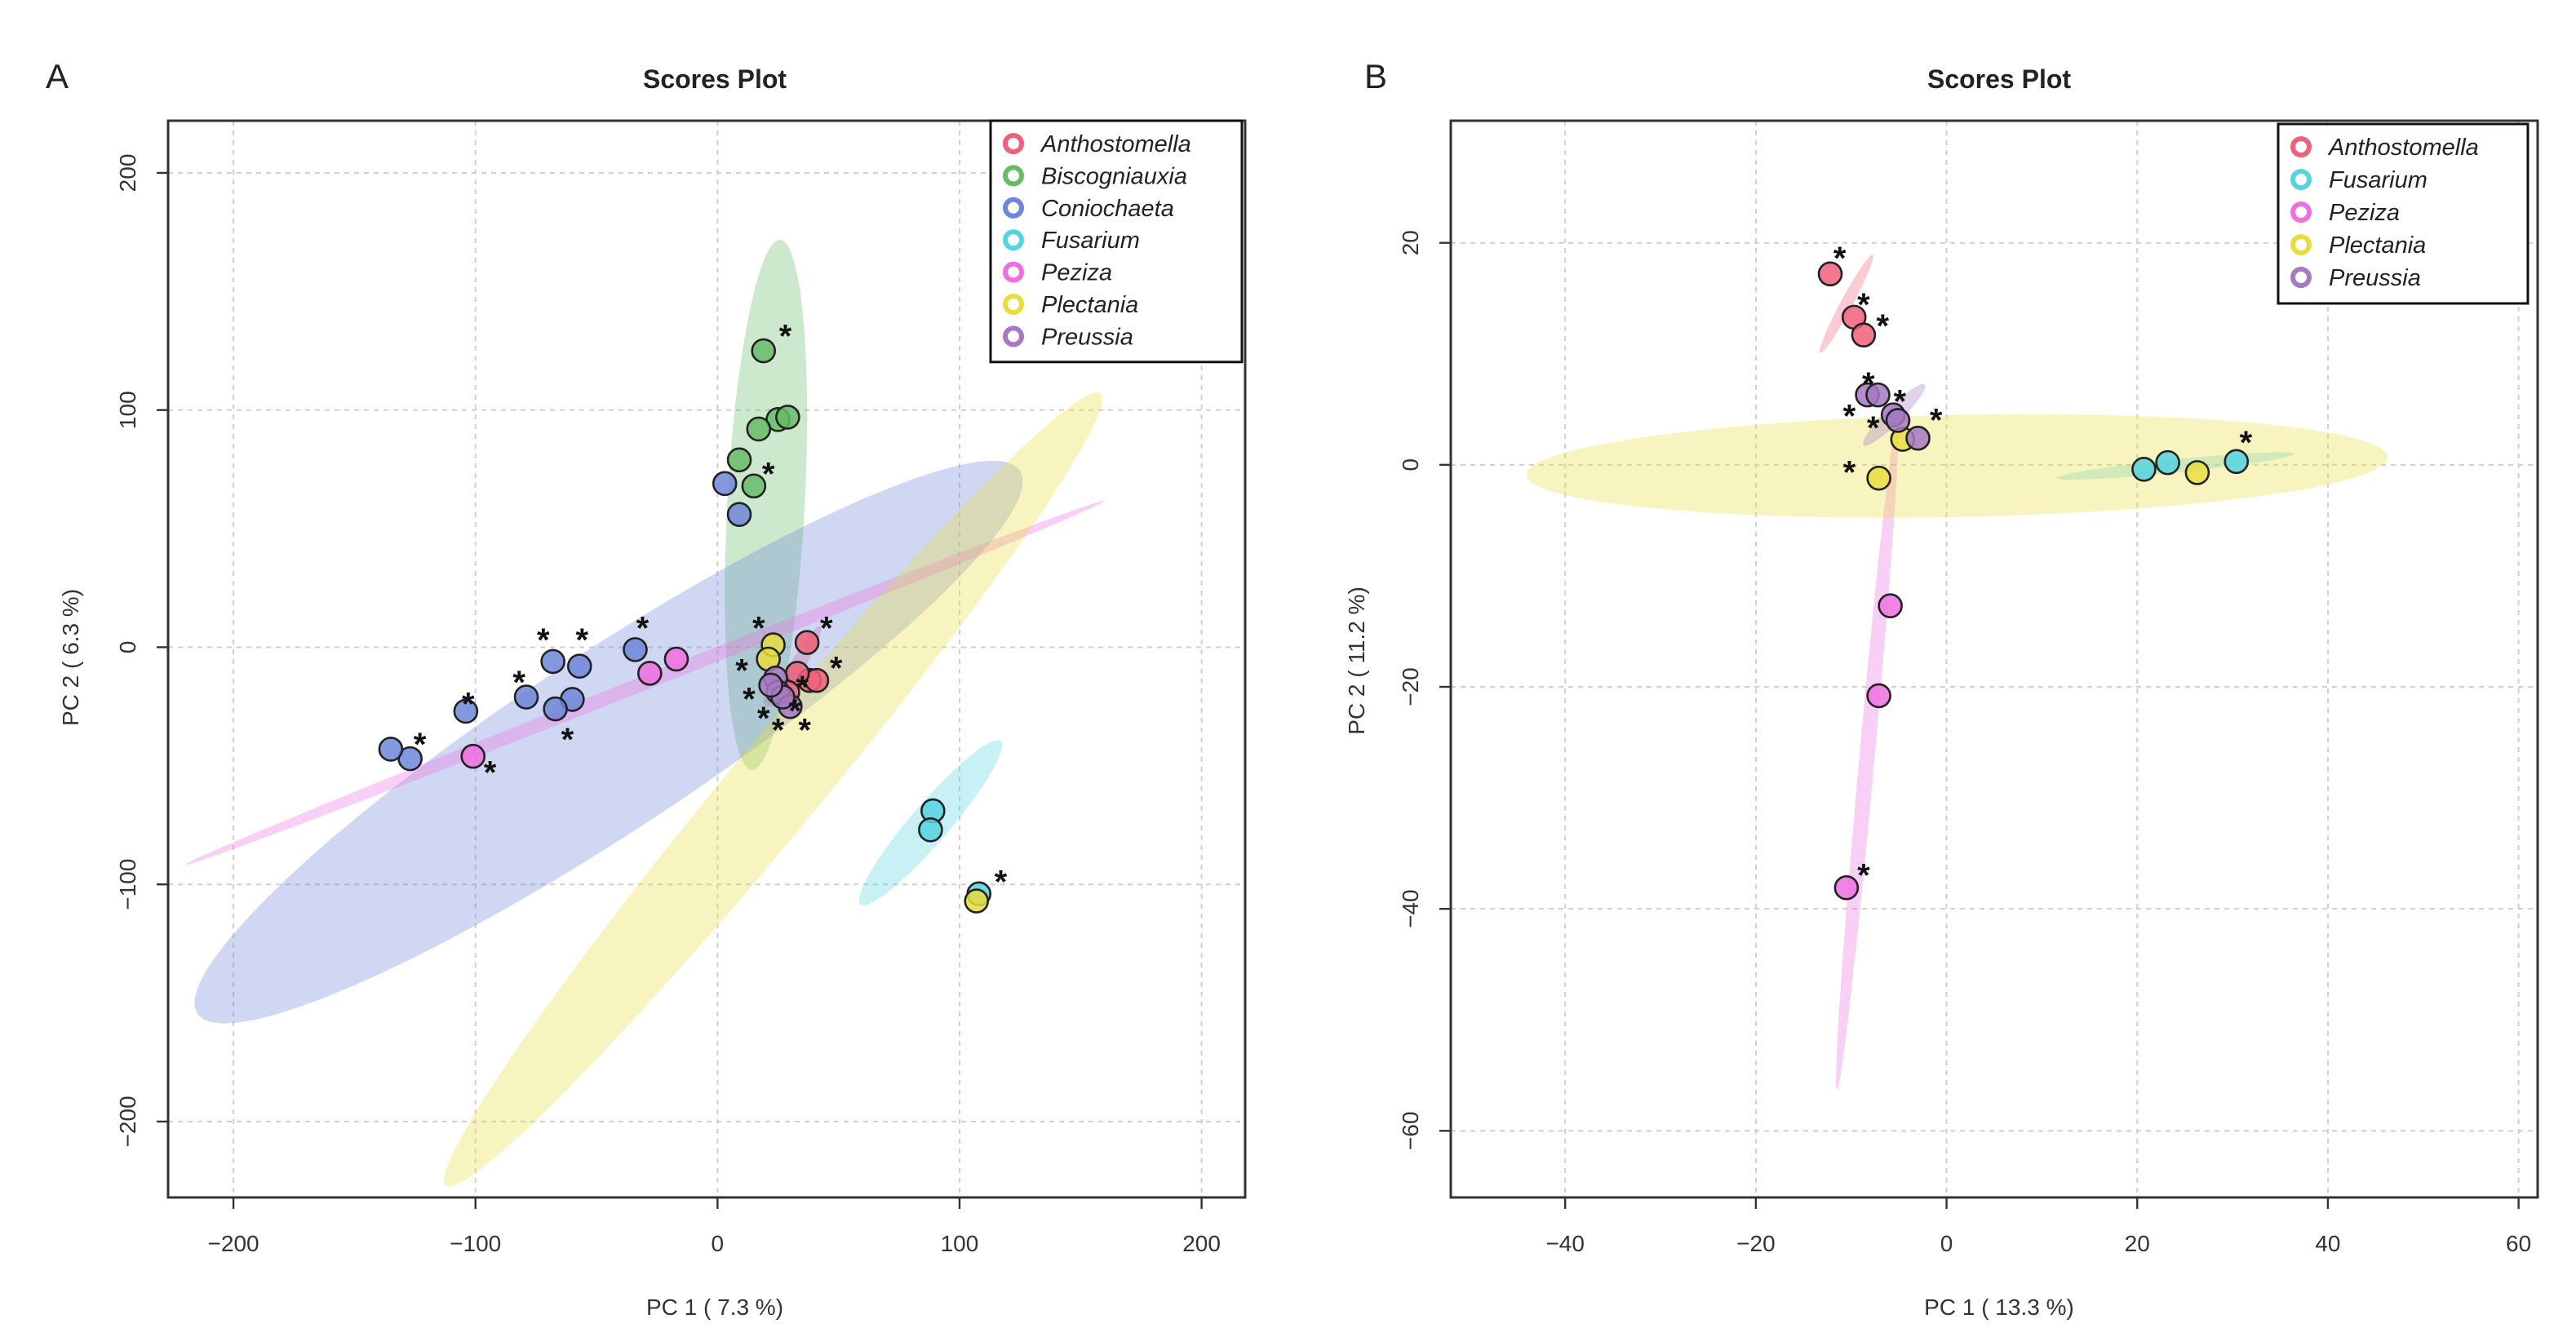  What do you see at coordinates (1756, 1244) in the screenshot?
I see `panel-b-x-tick-label: −20` at bounding box center [1756, 1244].